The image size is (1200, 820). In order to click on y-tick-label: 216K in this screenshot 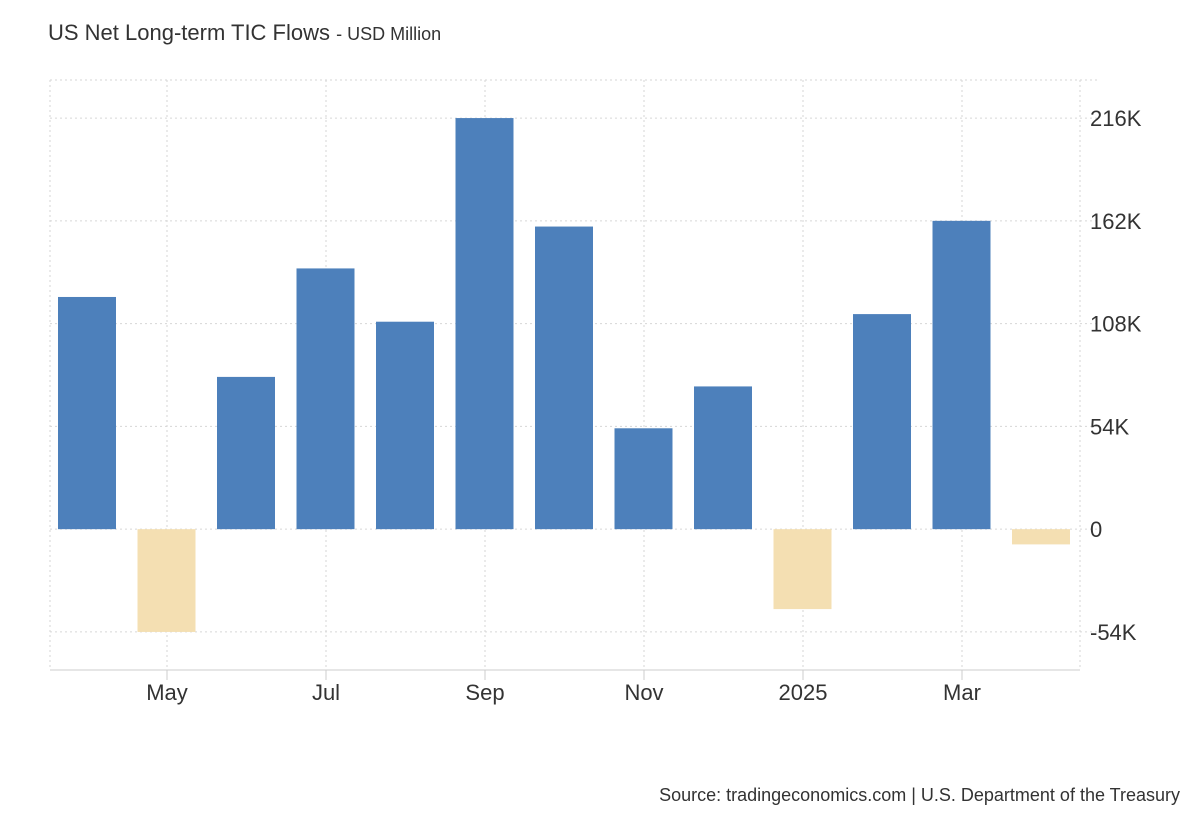, I will do `click(1116, 118)`.